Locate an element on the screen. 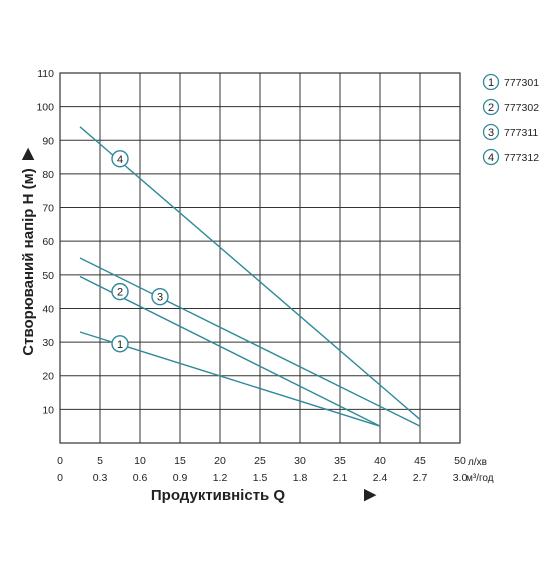  x-tick-label-secondary: 2.4 is located at coordinates (380, 478).